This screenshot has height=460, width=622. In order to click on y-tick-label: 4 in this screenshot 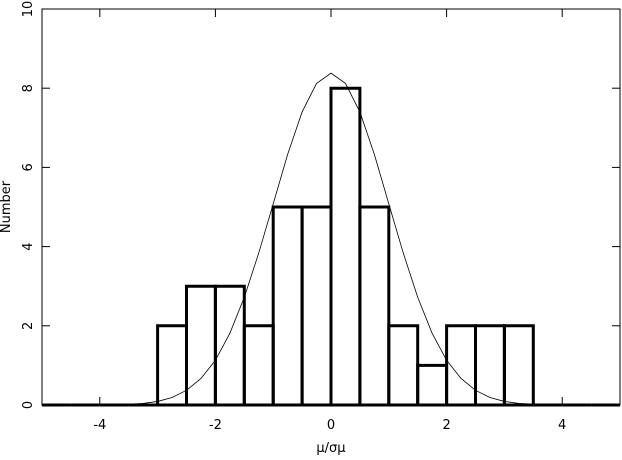, I will do `click(28, 246)`.